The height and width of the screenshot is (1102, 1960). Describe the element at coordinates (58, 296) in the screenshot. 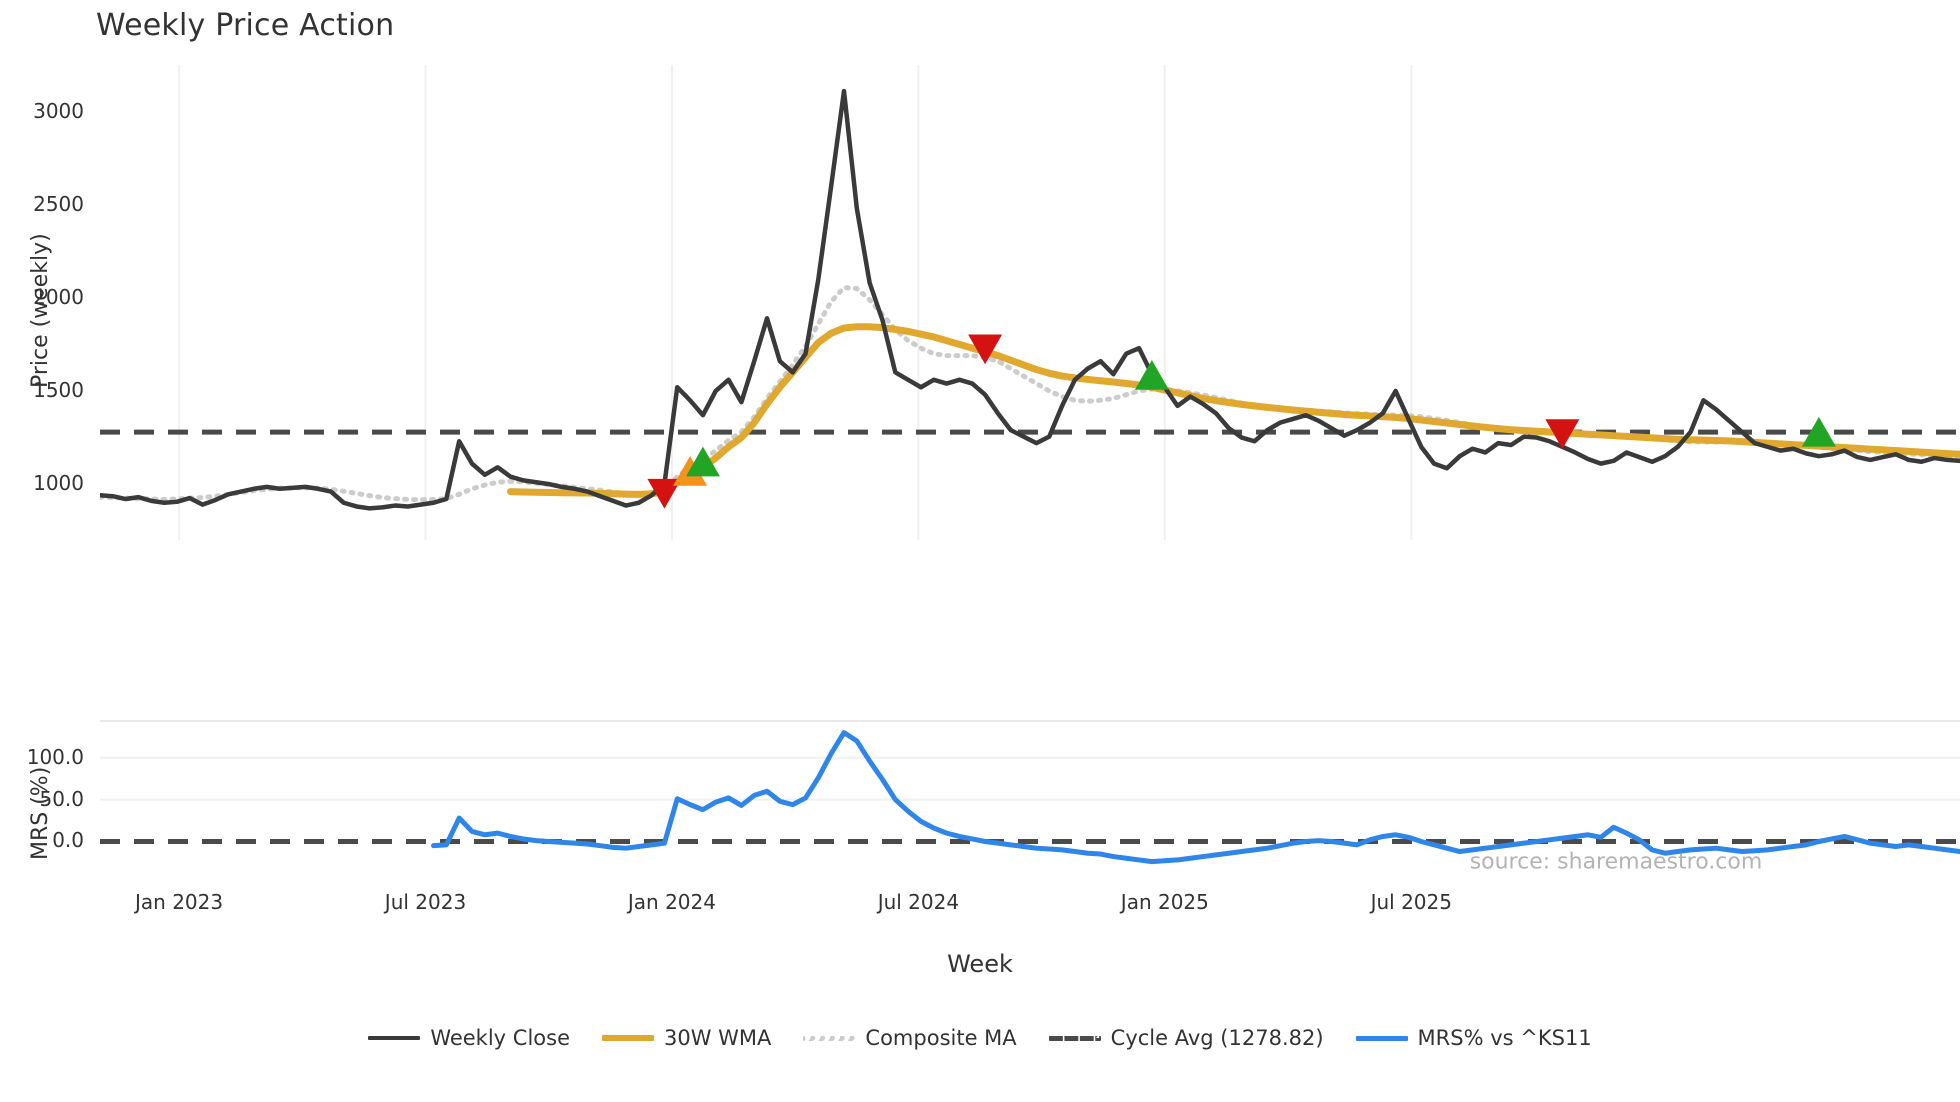

I see `price-ytick-2000: 2000` at that location.